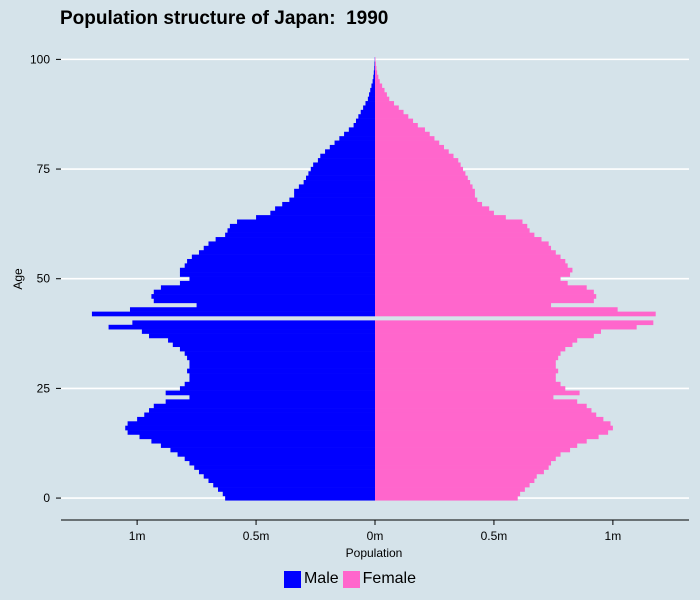 This screenshot has width=700, height=600. I want to click on legend-item-male: Male, so click(311, 579).